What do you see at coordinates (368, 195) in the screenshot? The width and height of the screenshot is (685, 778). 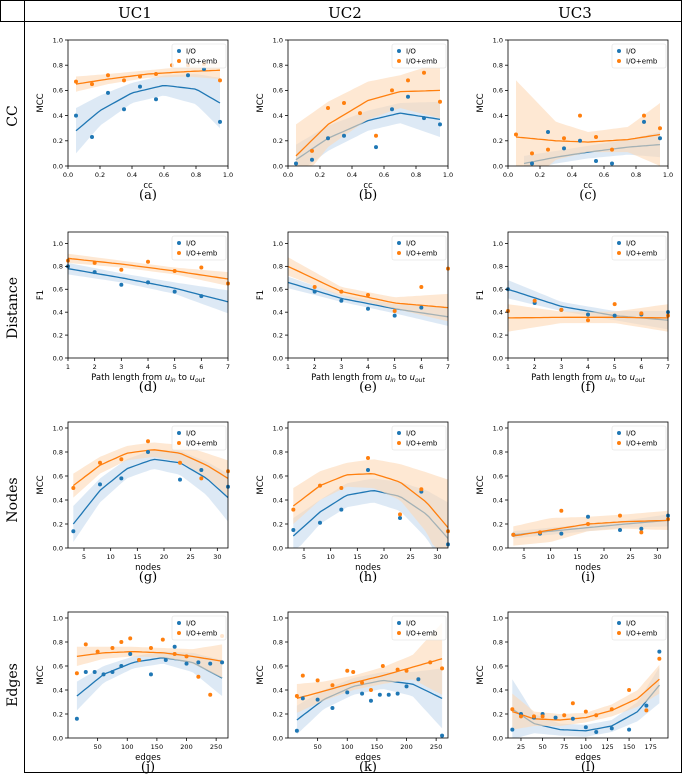 I see `caption-b: (b)` at bounding box center [368, 195].